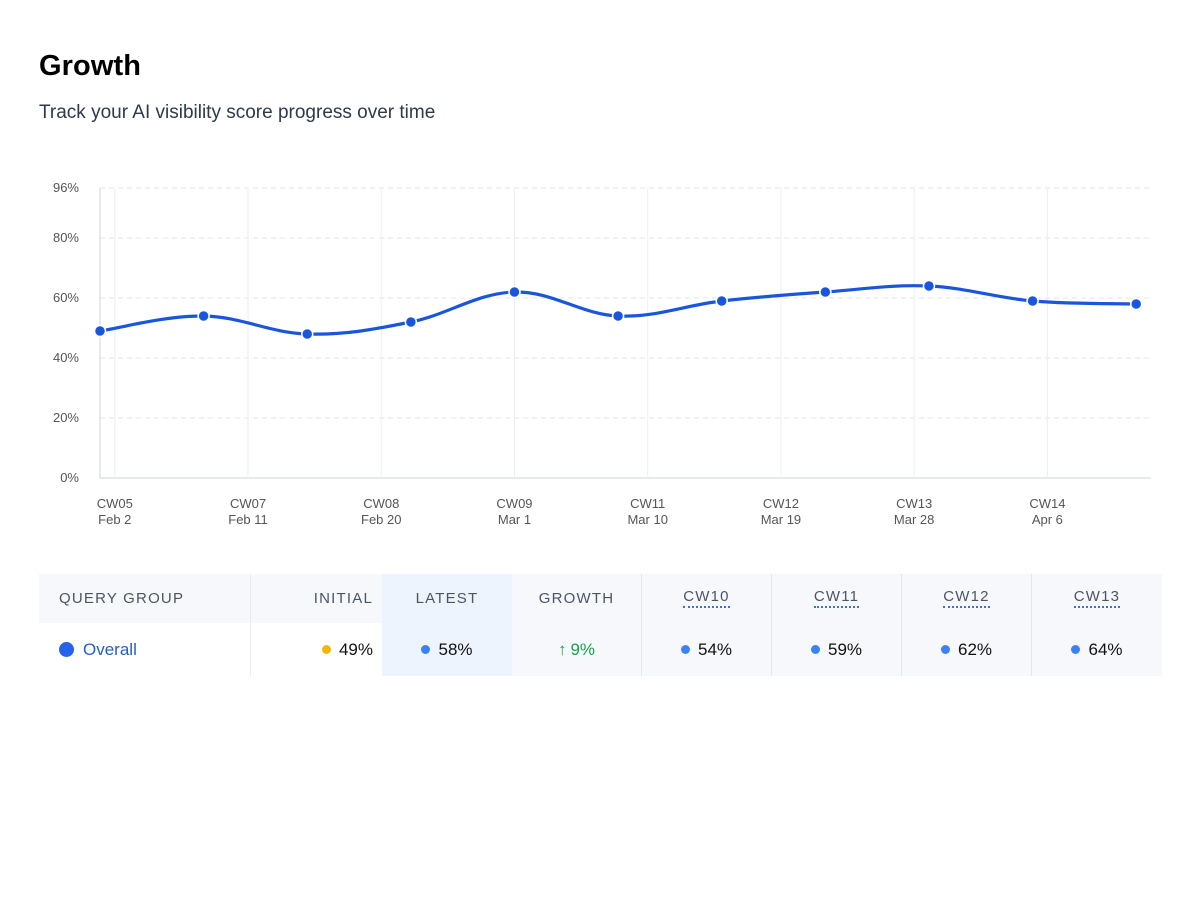  I want to click on cw-3-value: 62%, so click(975, 649).